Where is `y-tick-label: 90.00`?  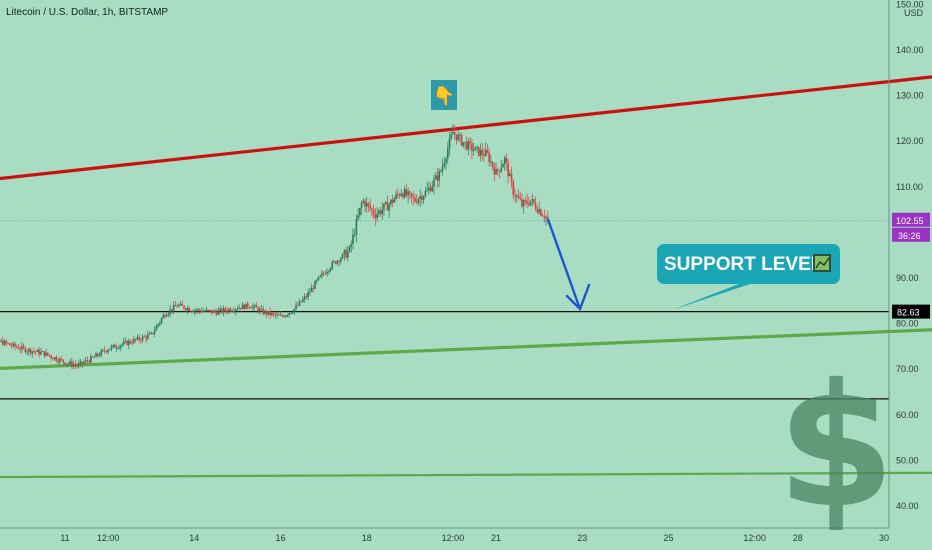 y-tick-label: 90.00 is located at coordinates (907, 278).